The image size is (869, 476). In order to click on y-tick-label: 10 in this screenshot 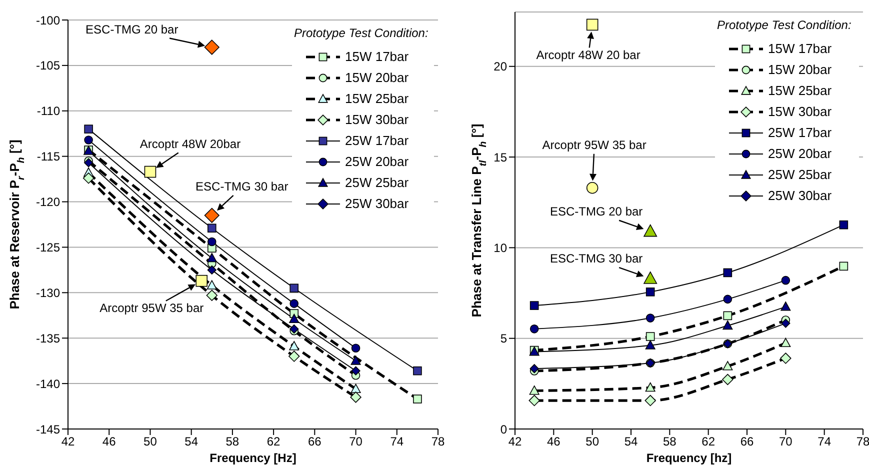, I will do `click(501, 247)`.